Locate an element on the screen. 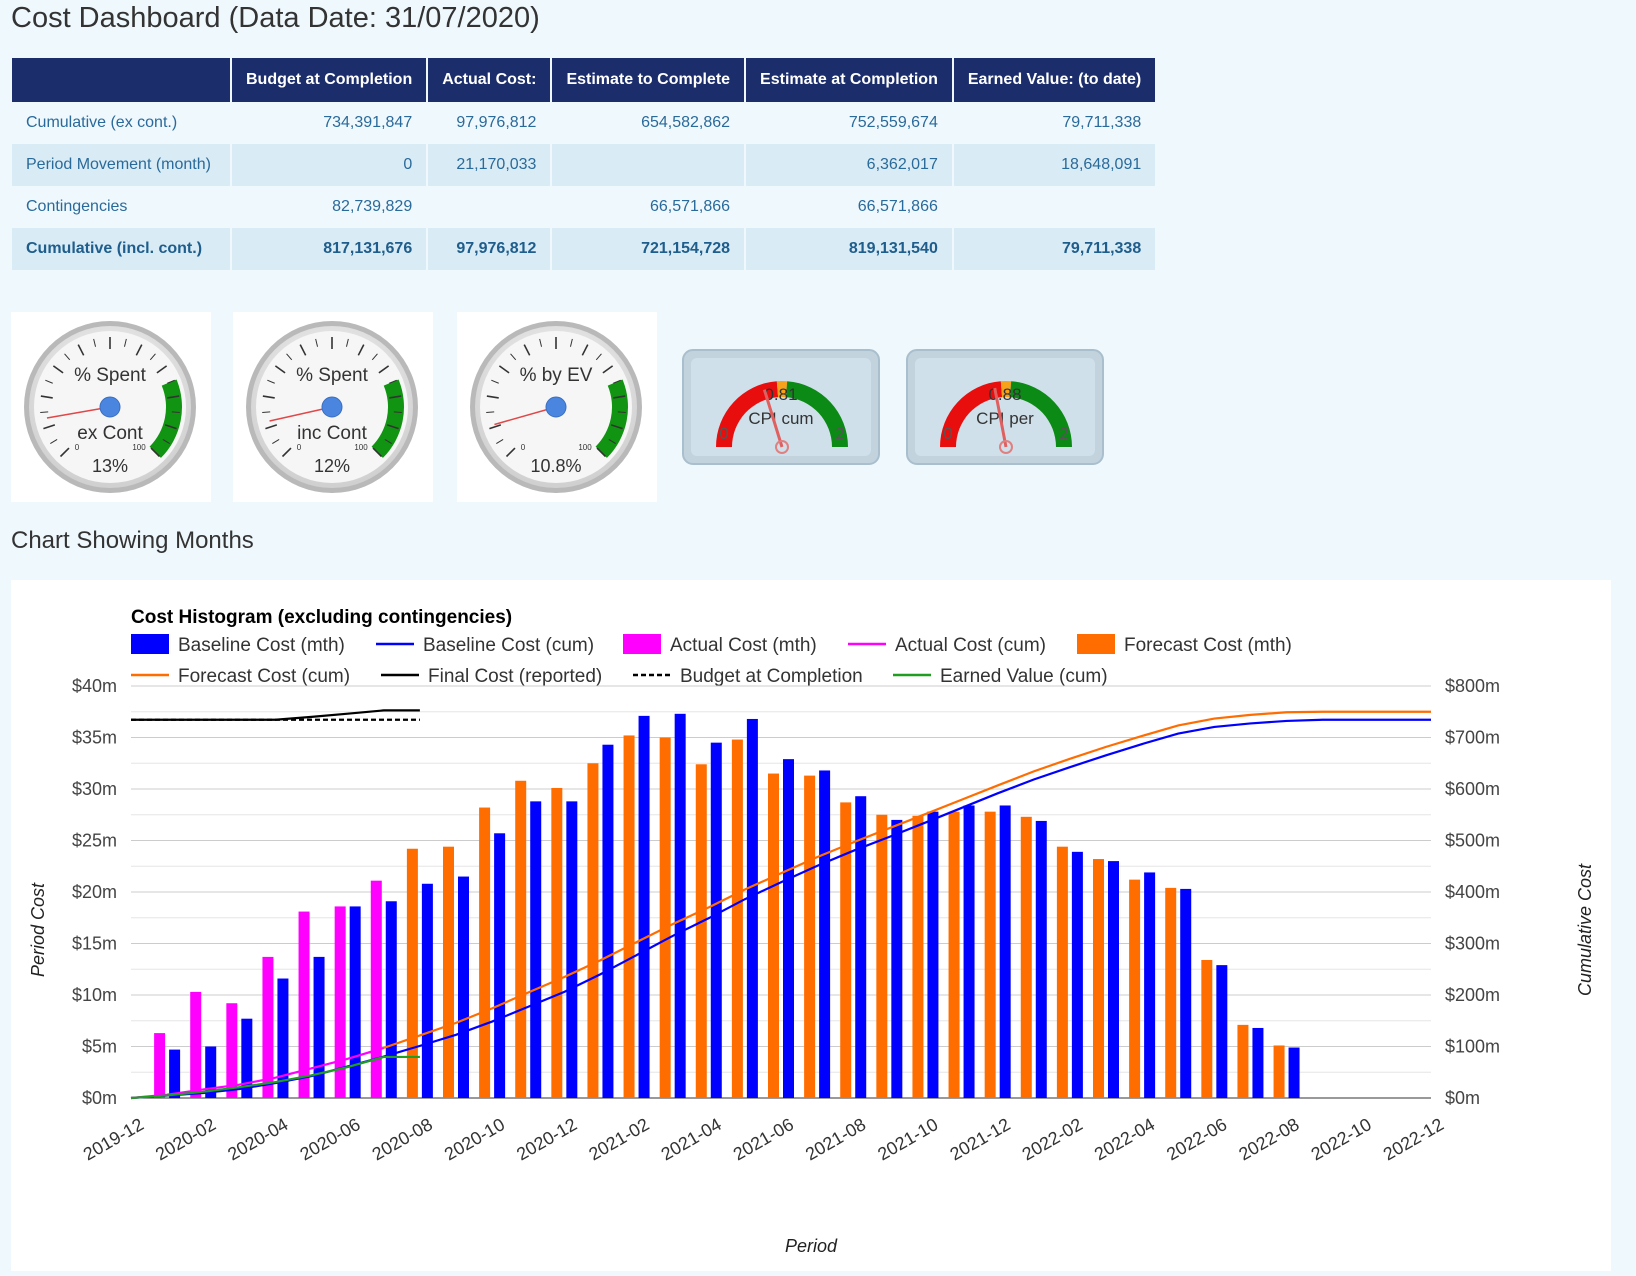 The width and height of the screenshot is (1636, 1276). gauge-min-label: 0 is located at coordinates (77, 447).